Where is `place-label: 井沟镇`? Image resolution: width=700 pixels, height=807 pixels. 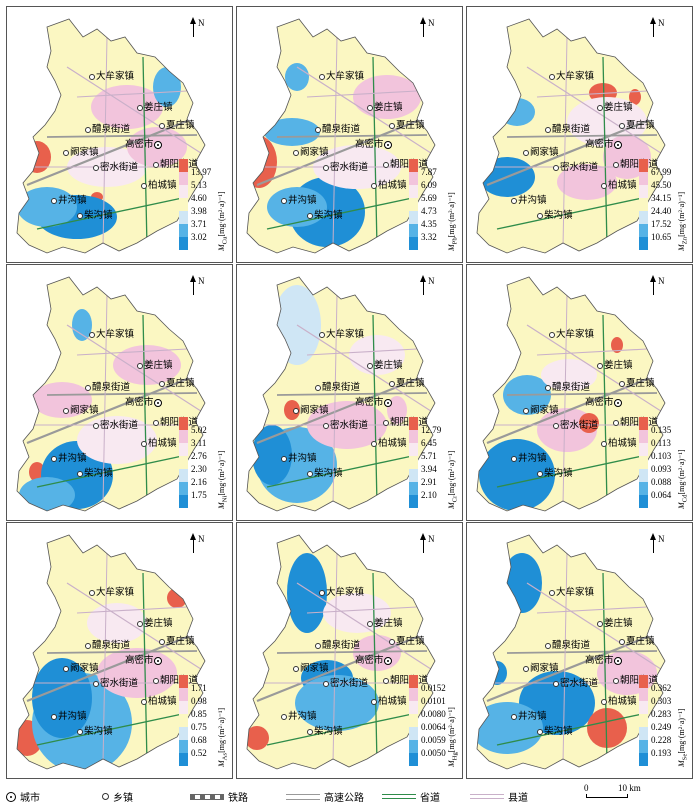 place-label: 井沟镇 is located at coordinates (532, 716).